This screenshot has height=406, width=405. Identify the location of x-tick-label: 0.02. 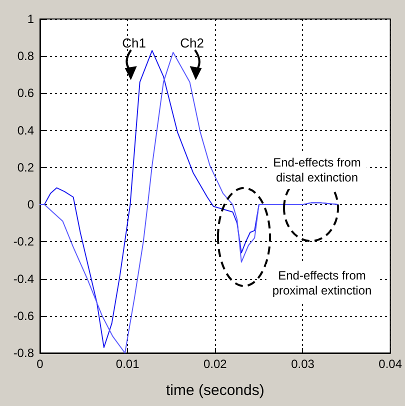
(215, 364).